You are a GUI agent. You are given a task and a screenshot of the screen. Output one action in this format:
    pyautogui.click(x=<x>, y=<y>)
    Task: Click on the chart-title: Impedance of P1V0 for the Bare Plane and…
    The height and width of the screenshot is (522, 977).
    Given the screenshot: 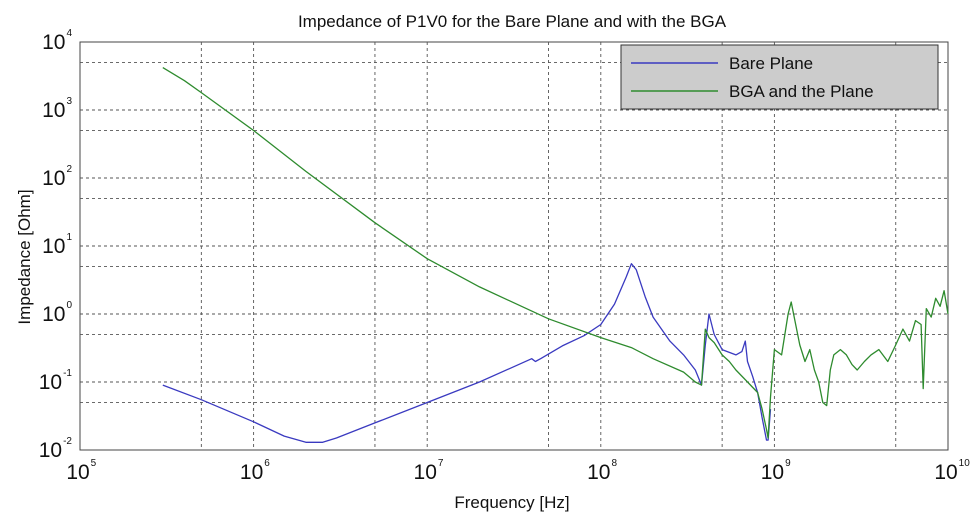 What is the action you would take?
    pyautogui.click(x=512, y=21)
    